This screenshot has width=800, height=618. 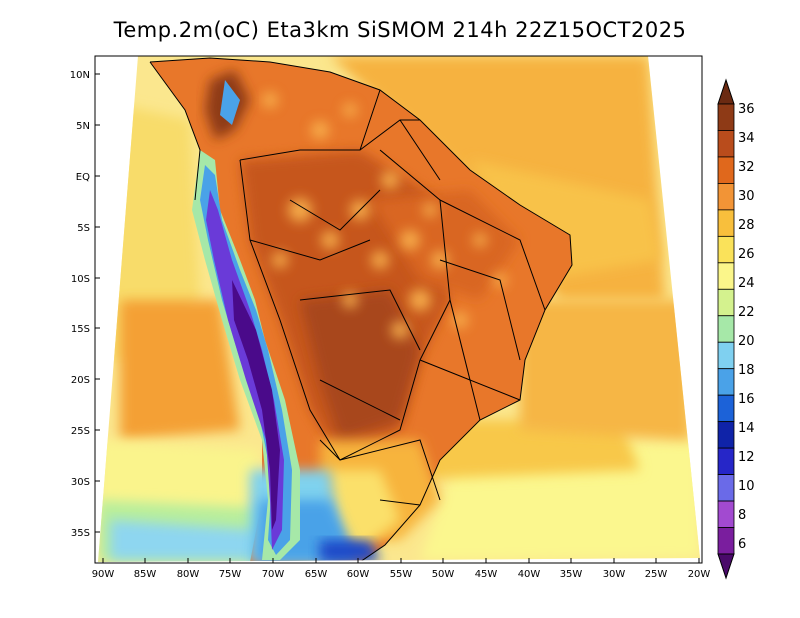 I want to click on colorbar-label: 6, so click(x=742, y=544).